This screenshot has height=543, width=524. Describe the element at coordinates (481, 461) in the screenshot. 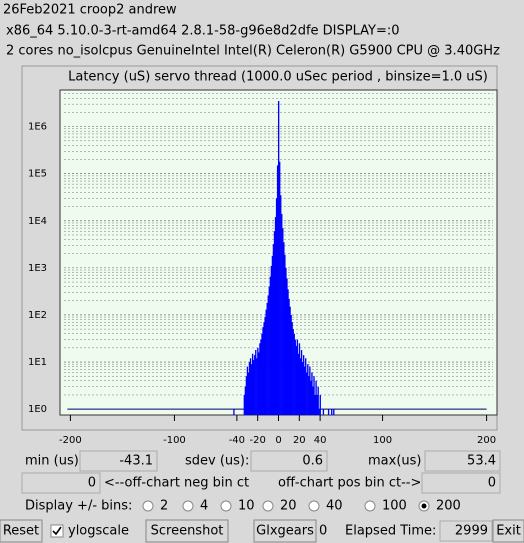

I see `field-value: 53.4` at that location.